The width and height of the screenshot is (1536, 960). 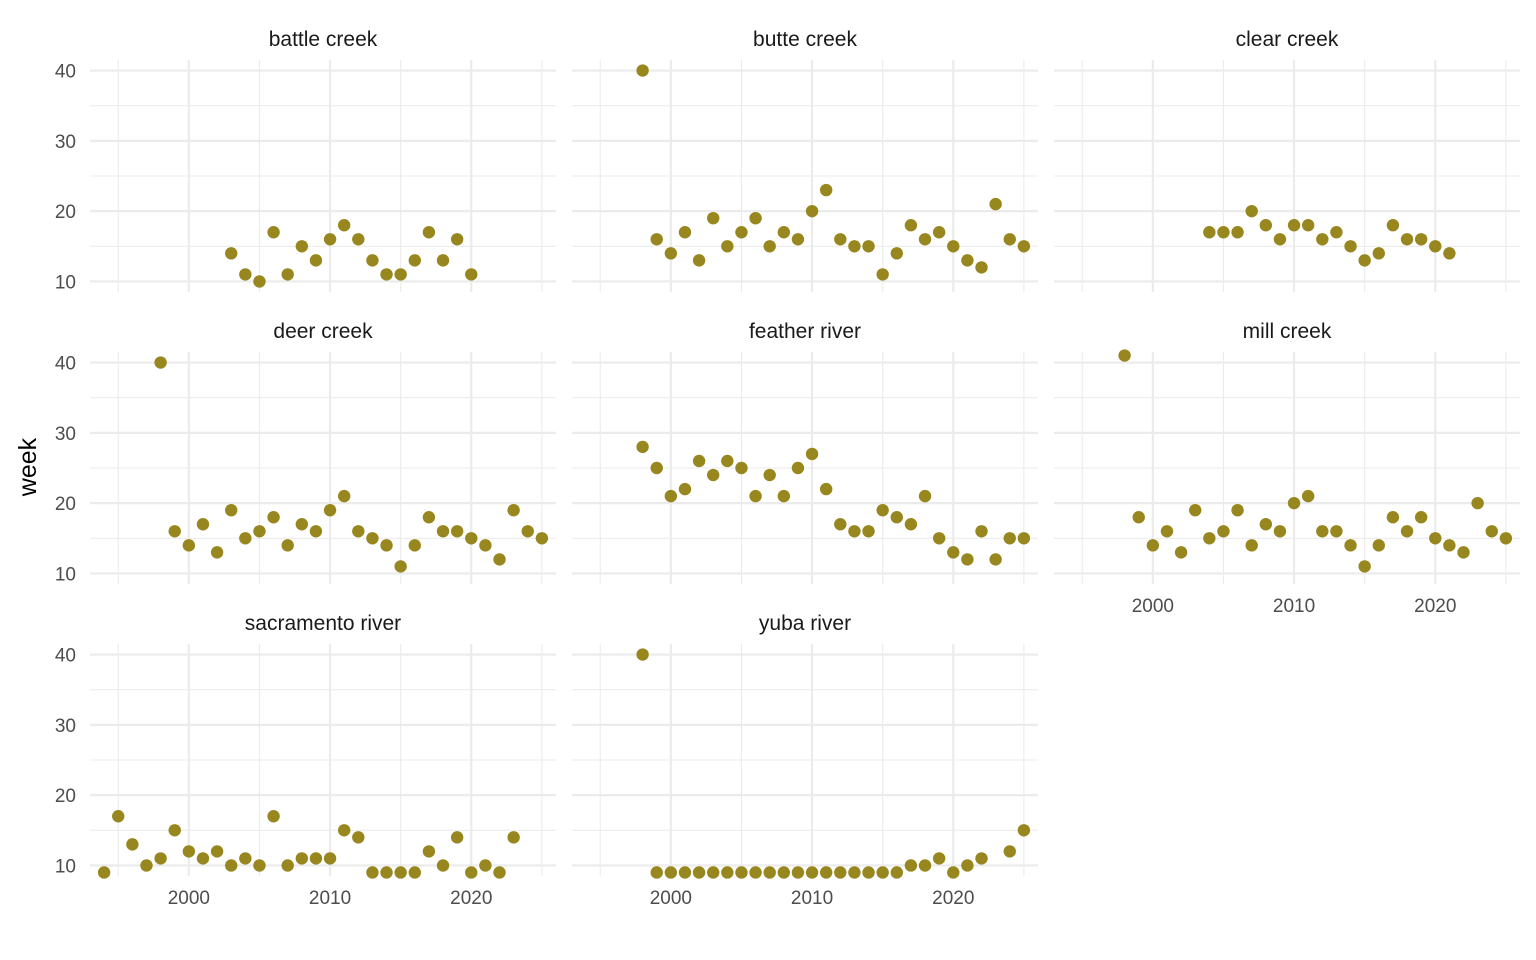 What do you see at coordinates (1287, 39) in the screenshot?
I see `facet-strip-title: clear creek` at bounding box center [1287, 39].